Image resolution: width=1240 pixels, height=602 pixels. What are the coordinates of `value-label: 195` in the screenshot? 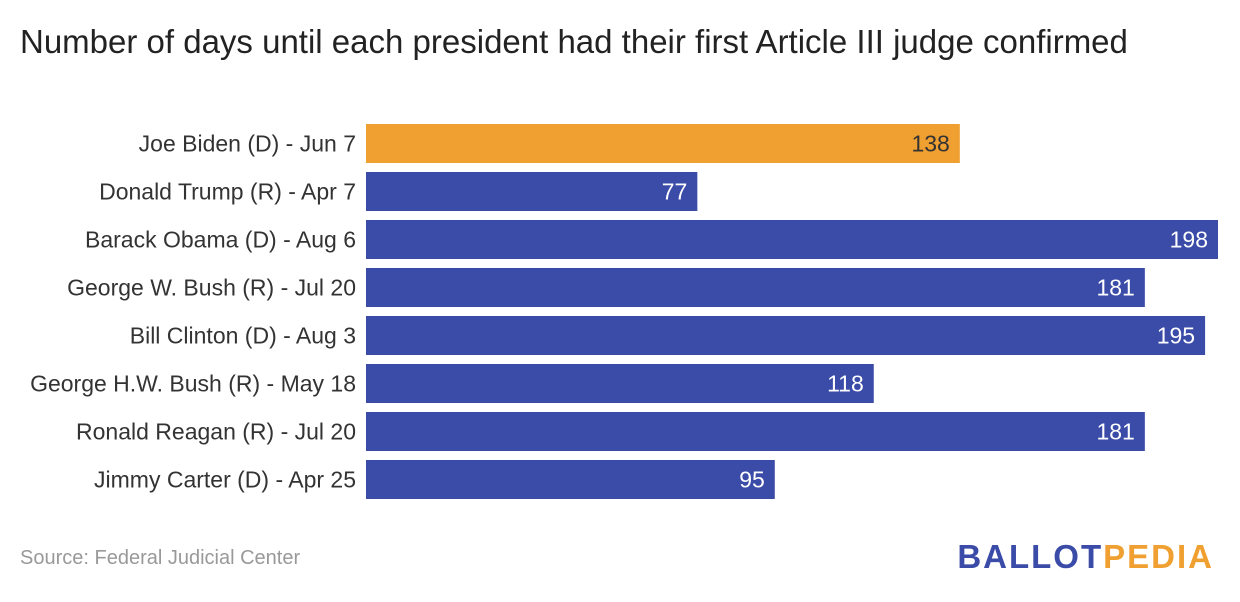 It's located at (1176, 336).